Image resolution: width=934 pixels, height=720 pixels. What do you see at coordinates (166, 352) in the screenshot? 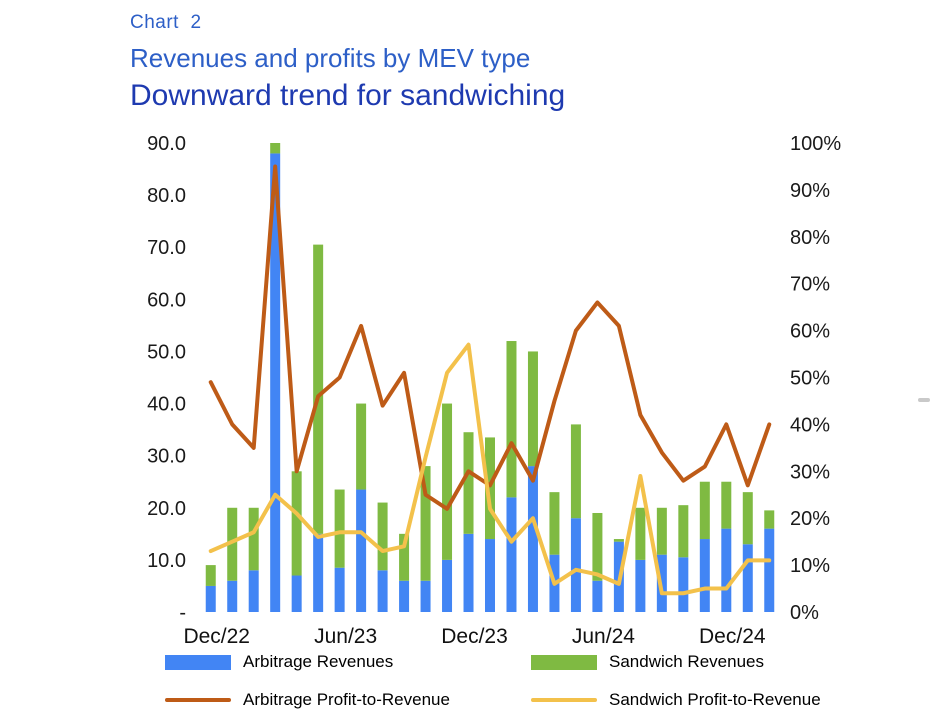
I see `left-axis-tick-label: 50.0` at bounding box center [166, 352].